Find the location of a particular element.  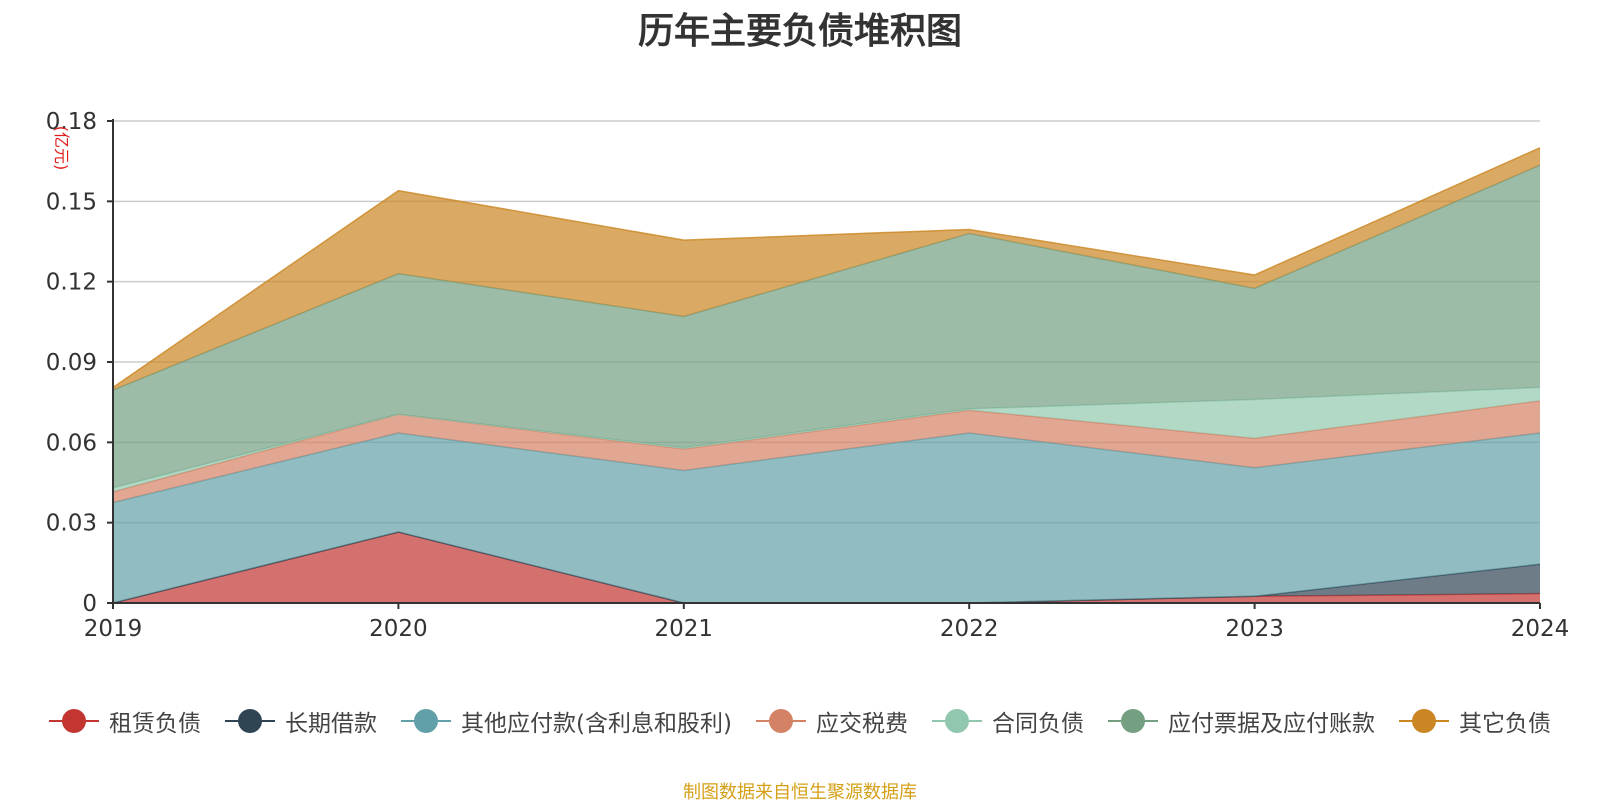

legend-item: 其他应付款(含利息和股利) is located at coordinates (566, 721).